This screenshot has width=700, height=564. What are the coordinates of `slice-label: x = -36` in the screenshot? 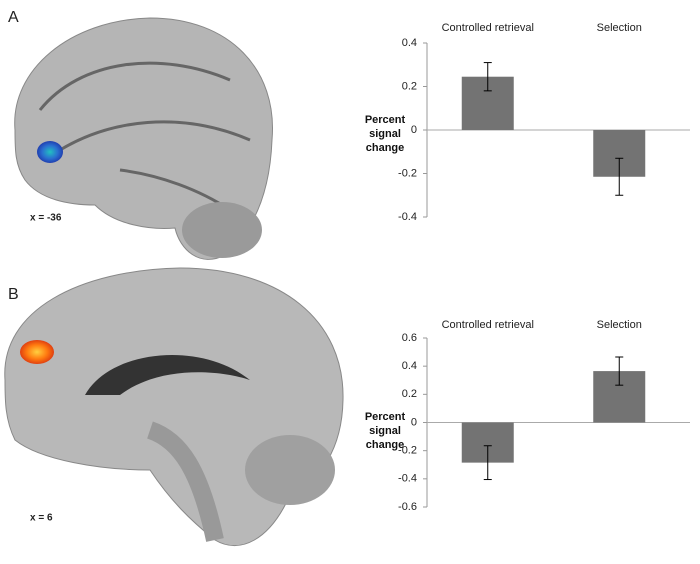 It's located at (46, 218).